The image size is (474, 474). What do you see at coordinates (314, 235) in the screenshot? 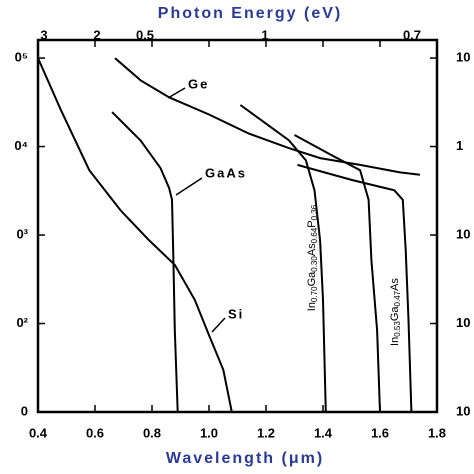
I see `label-part: 0.64` at bounding box center [314, 235].